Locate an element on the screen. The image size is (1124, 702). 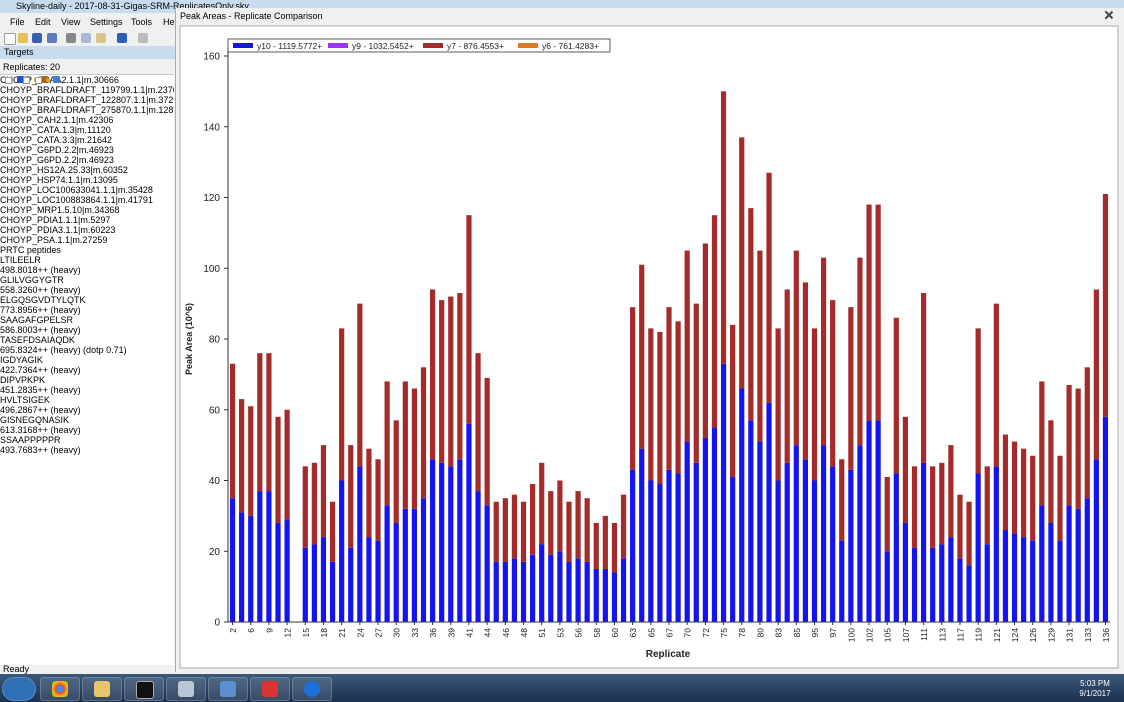
open-button is located at coordinates (23, 38).